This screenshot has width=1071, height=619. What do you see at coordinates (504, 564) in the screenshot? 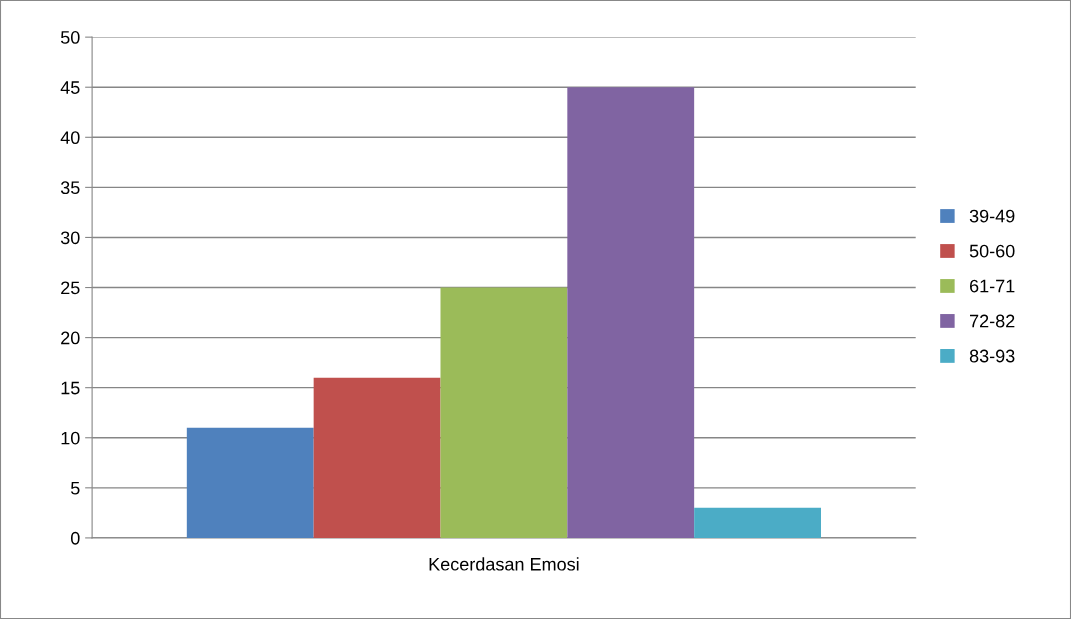
I see `x-tick-label: Kecerdasan Emosi` at bounding box center [504, 564].